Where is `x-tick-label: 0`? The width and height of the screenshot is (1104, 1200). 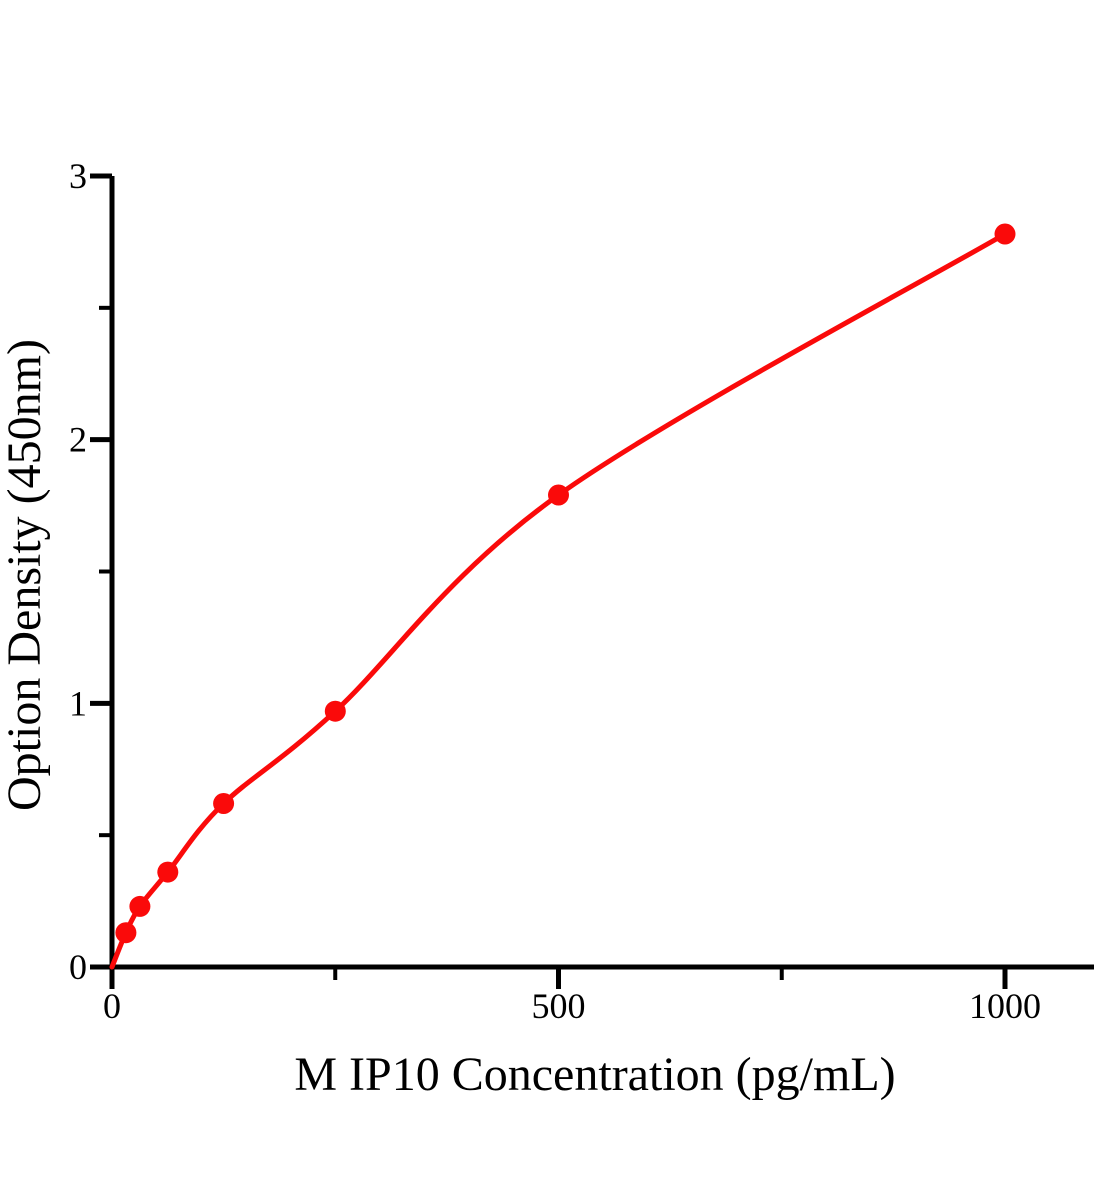
x-tick-label: 0 is located at coordinates (112, 1006).